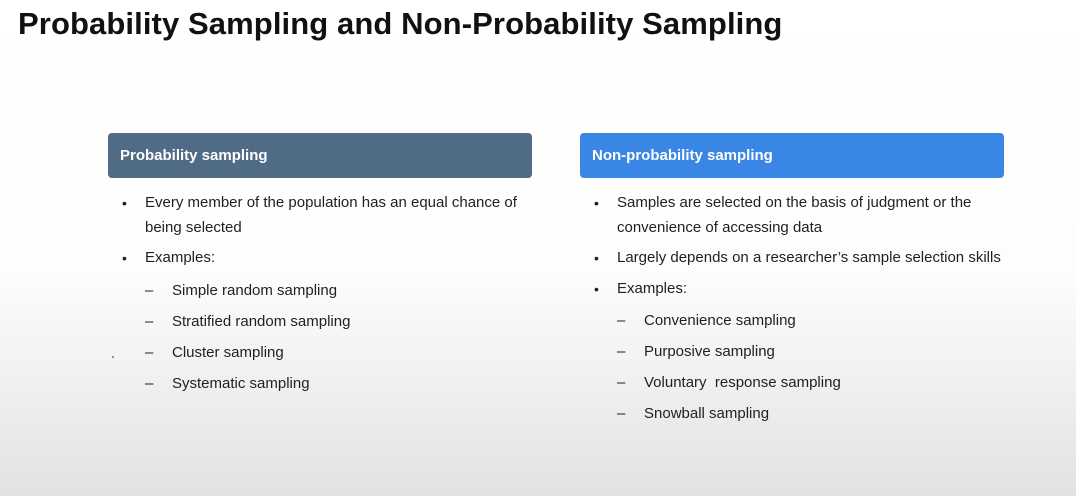 Image resolution: width=1076 pixels, height=496 pixels. I want to click on example-text: Convenience sampling, so click(720, 320).